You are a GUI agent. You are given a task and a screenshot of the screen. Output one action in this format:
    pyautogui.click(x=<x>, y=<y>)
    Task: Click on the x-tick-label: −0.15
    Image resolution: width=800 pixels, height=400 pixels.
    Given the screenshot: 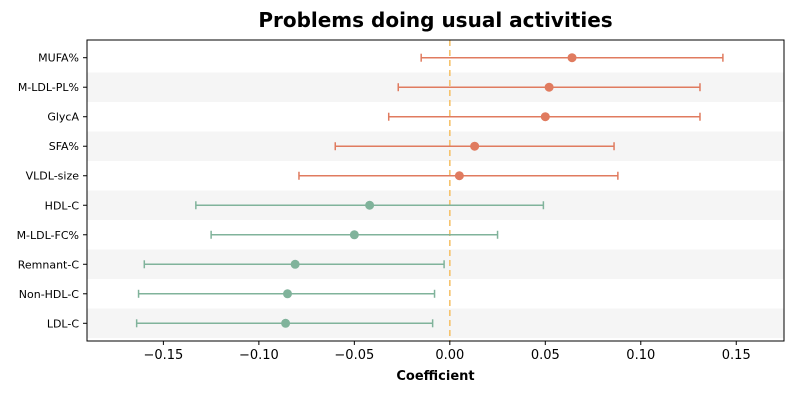 What is the action you would take?
    pyautogui.click(x=163, y=355)
    